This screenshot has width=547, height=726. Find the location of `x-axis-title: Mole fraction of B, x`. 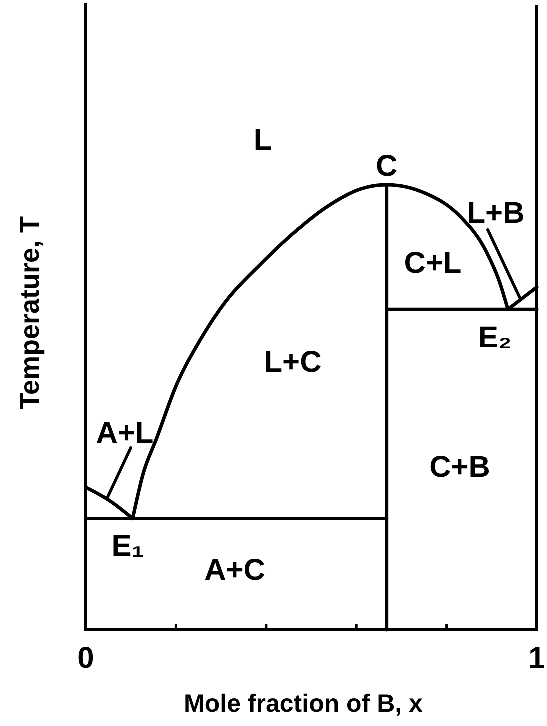

x-axis-title: Mole fraction of B, x is located at coordinates (304, 704).